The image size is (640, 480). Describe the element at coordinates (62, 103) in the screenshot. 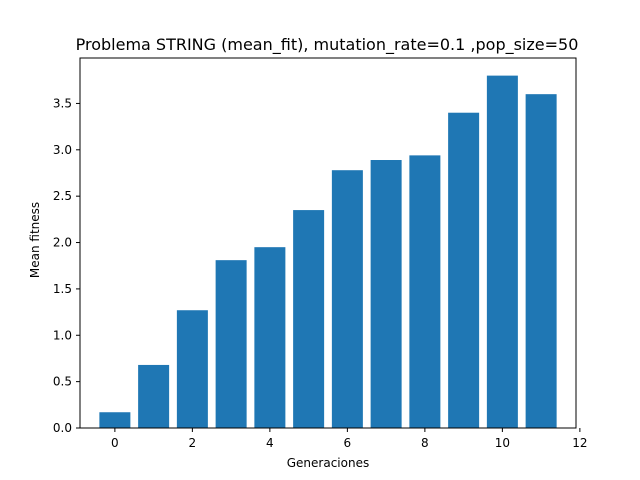

I see `y-tick-label: 3.5` at that location.